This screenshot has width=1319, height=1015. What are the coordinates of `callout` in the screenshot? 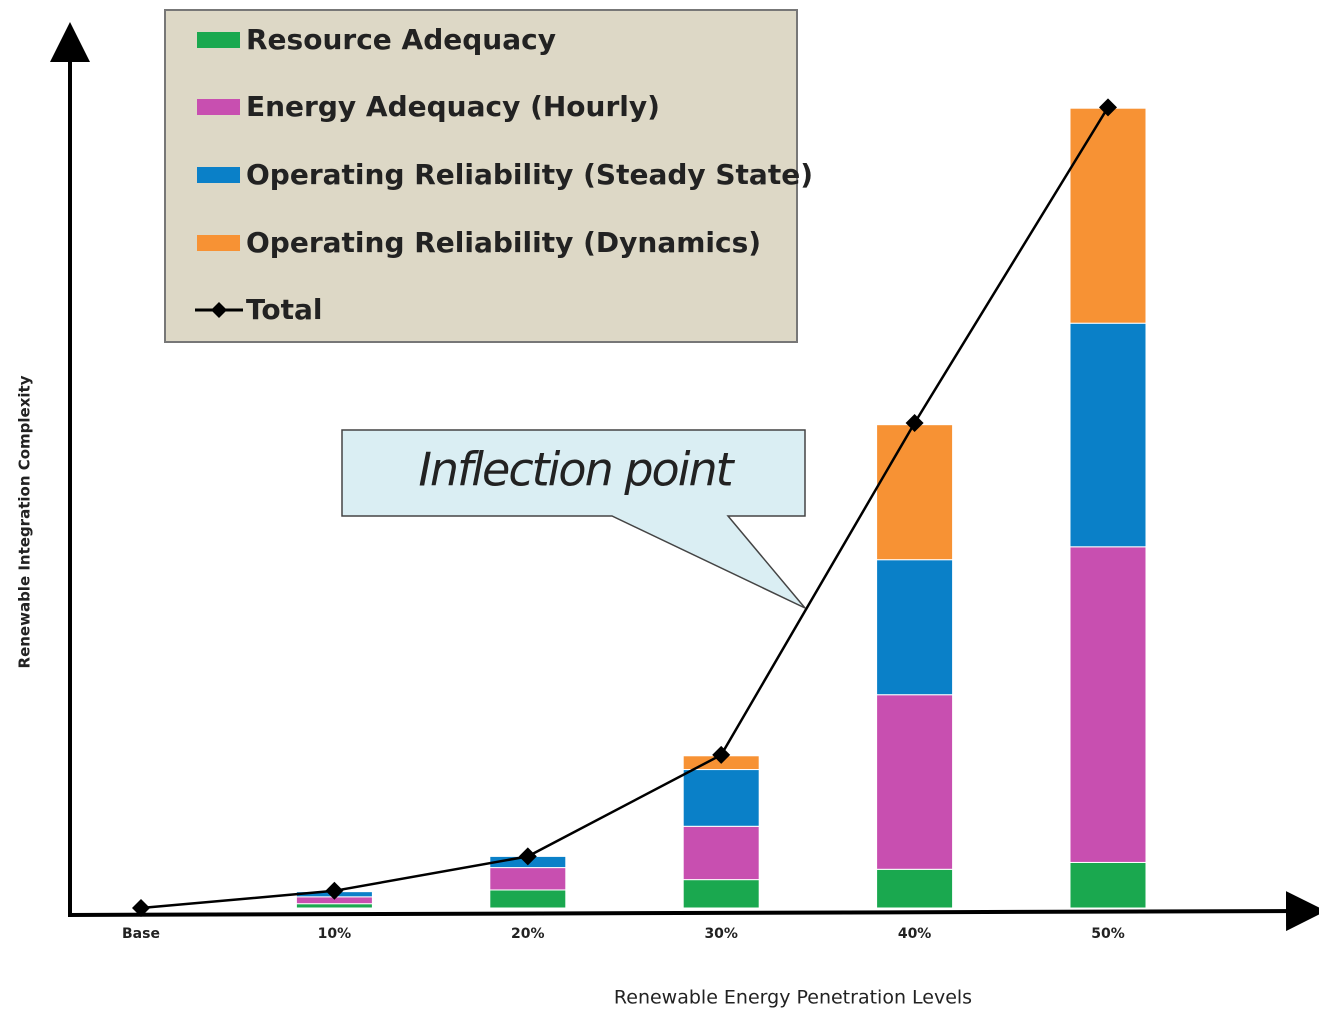 It's located at (573, 519).